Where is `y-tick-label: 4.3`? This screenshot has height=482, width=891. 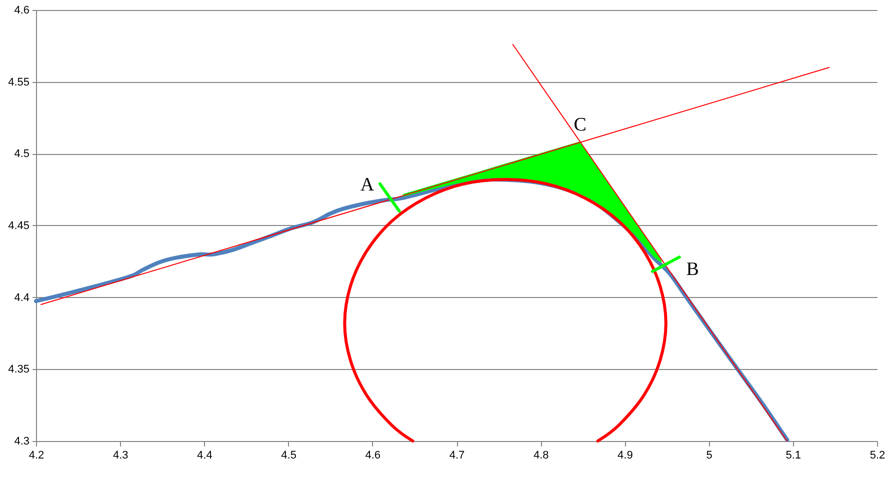 y-tick-label: 4.3 is located at coordinates (22, 442).